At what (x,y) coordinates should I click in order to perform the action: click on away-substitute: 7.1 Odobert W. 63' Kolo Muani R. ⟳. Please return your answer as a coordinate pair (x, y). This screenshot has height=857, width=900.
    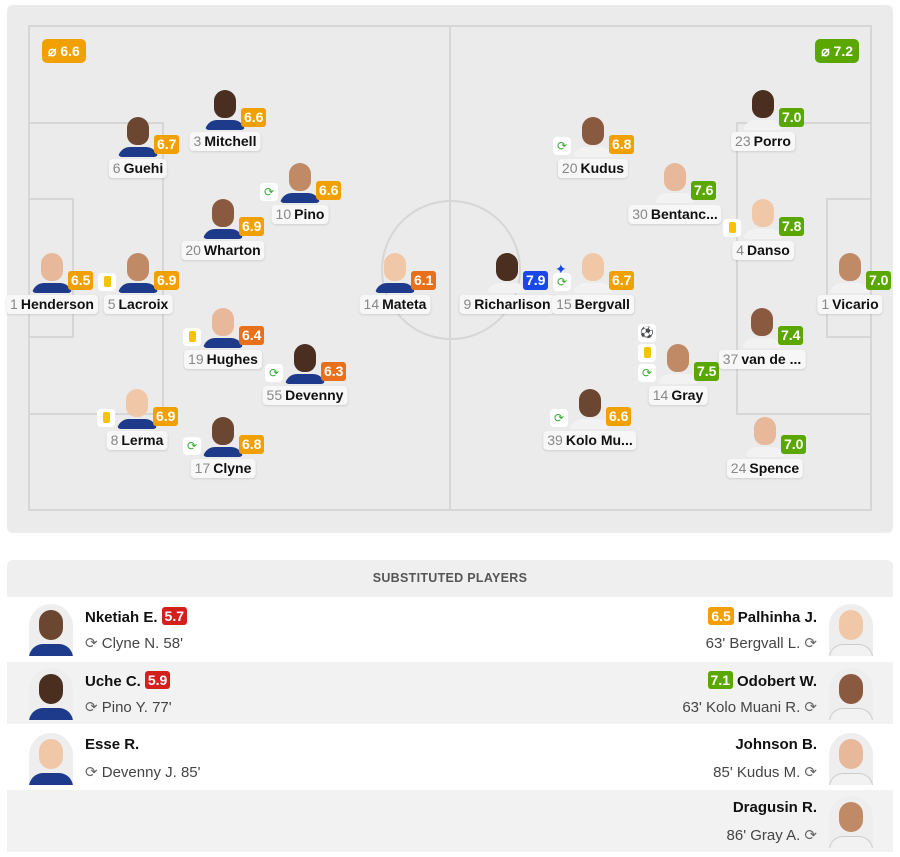
    Looking at the image, I should click on (673, 693).